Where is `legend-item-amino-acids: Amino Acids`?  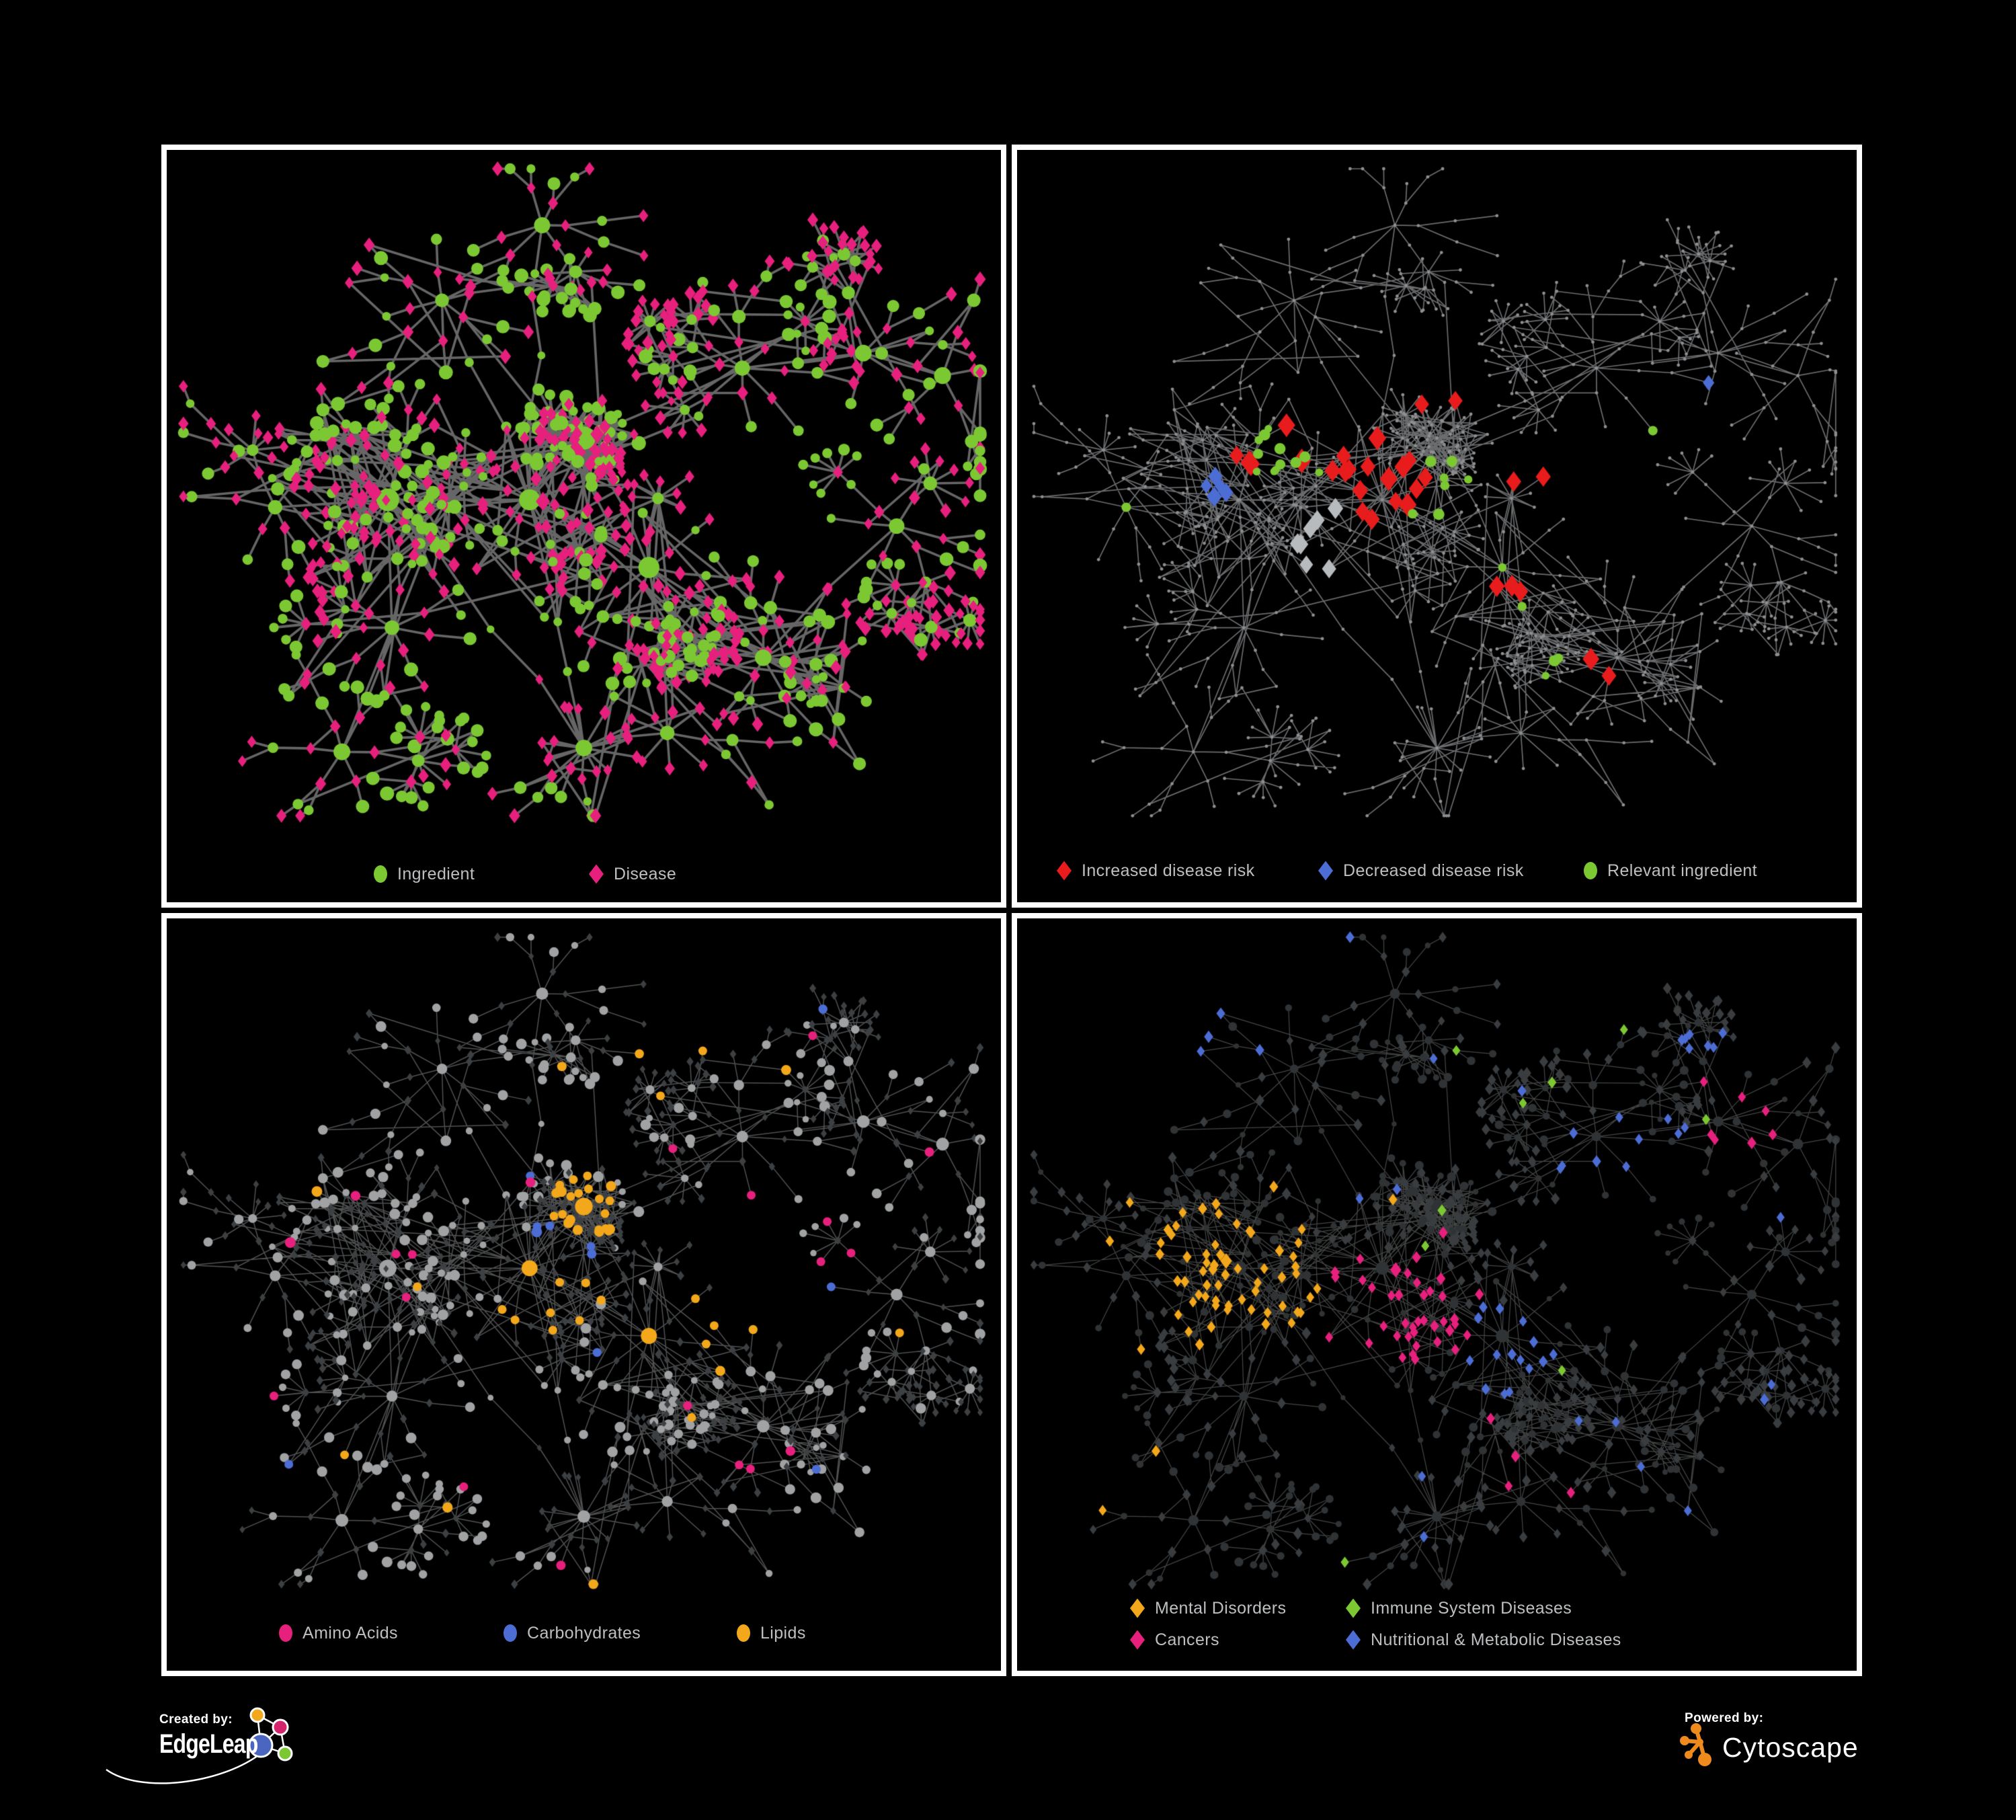
legend-item-amino-acids: Amino Acids is located at coordinates (338, 1633).